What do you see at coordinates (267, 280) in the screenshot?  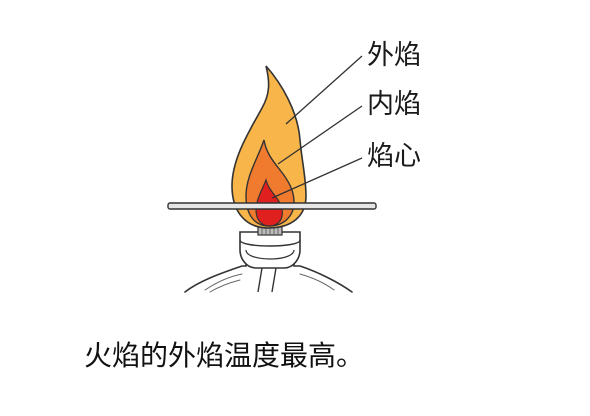 I see `wick-tube` at bounding box center [267, 280].